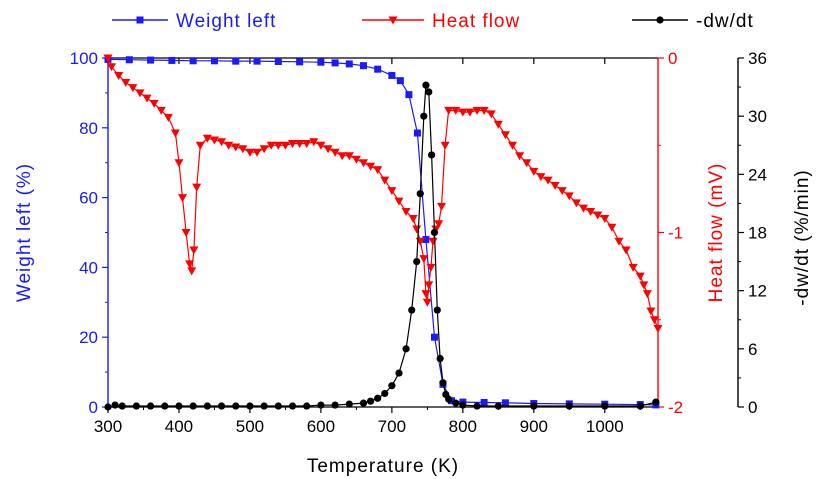 Image resolution: width=817 pixels, height=479 pixels. I want to click on y-tick-label-dwdt: 36, so click(757, 58).